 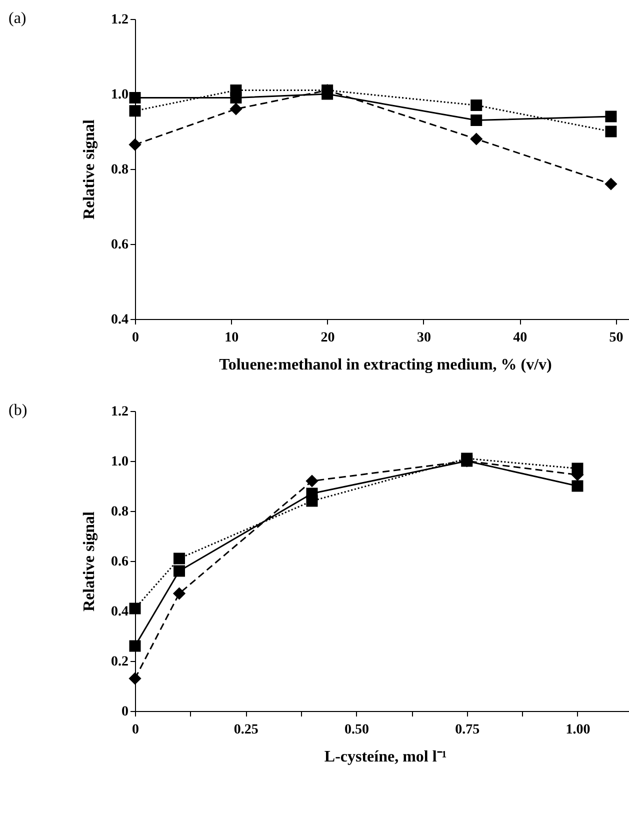 I want to click on x-tick-label: 0.75, so click(x=467, y=730).